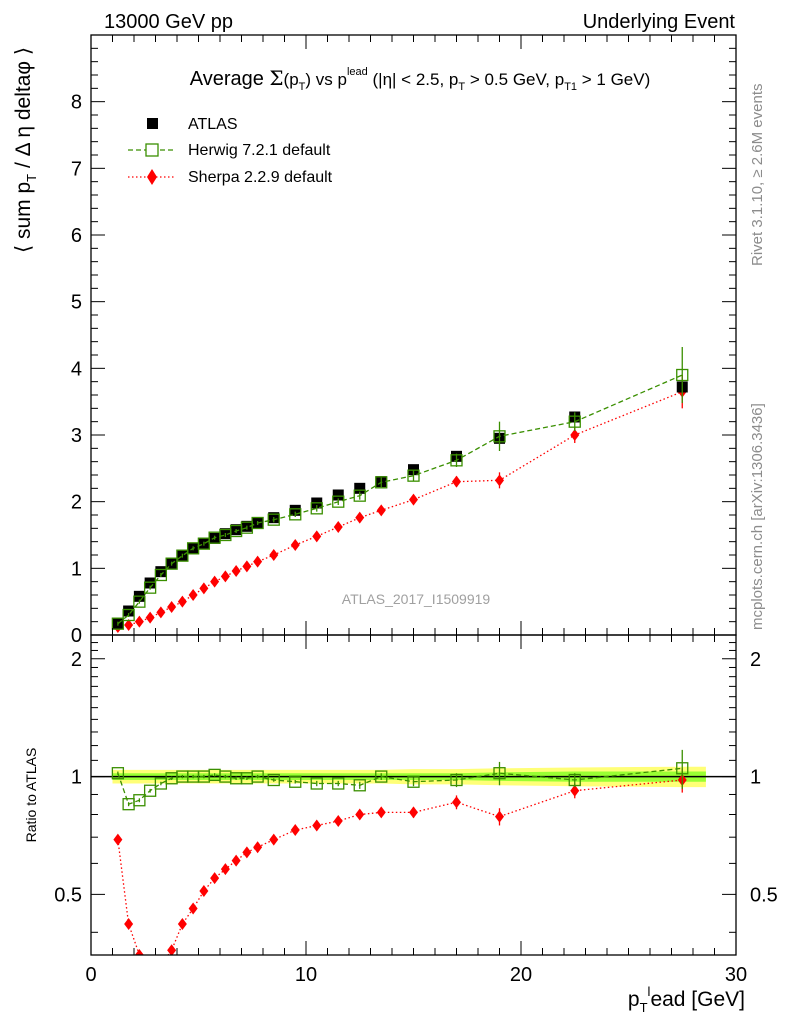  Describe the element at coordinates (276, 78) in the screenshot. I see `title-sigma: Σ` at that location.